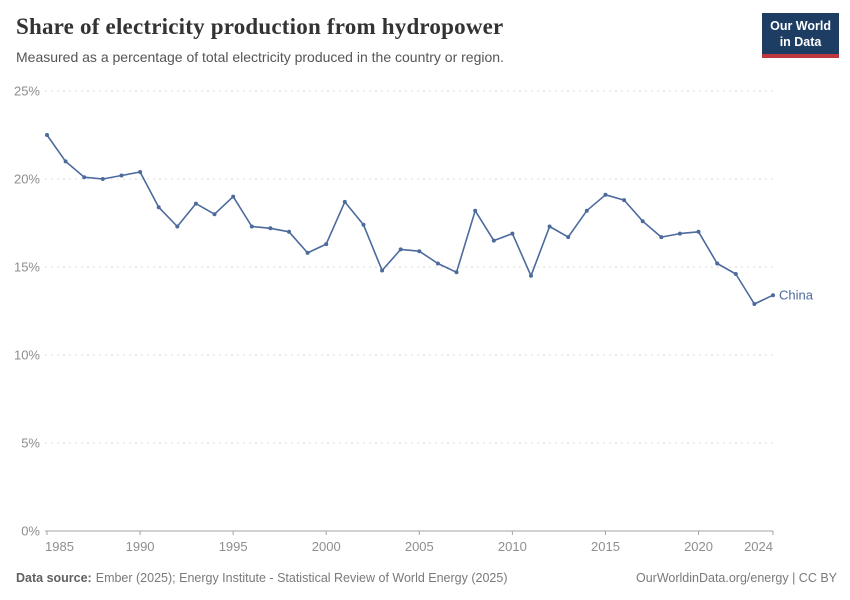 The image size is (850, 600). I want to click on data-point-1985, so click(47, 135).